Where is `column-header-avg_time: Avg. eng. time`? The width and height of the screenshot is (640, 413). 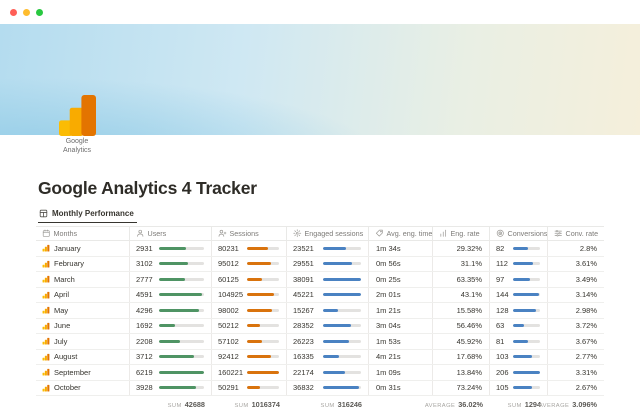
column-header-avg_time: Avg. eng. time is located at coordinates (401, 233).